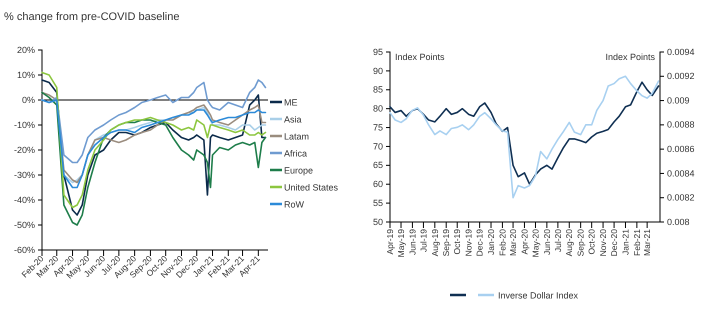 This screenshot has height=312, width=710. Describe the element at coordinates (479, 242) in the screenshot. I see `x-tick-label: Dec-19` at that location.